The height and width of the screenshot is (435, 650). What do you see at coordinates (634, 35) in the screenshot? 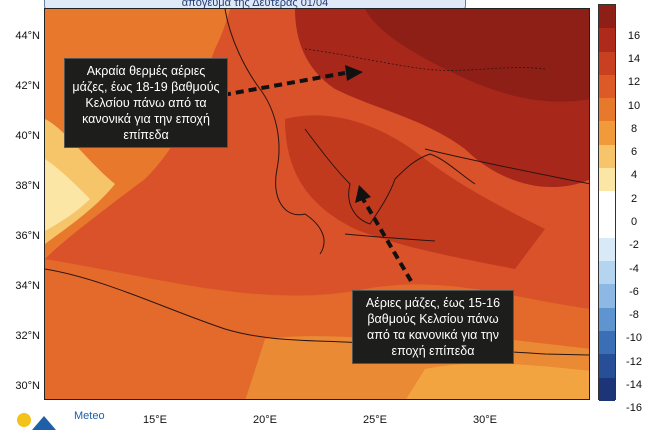
I see `colorbar-label: 16` at bounding box center [634, 35].